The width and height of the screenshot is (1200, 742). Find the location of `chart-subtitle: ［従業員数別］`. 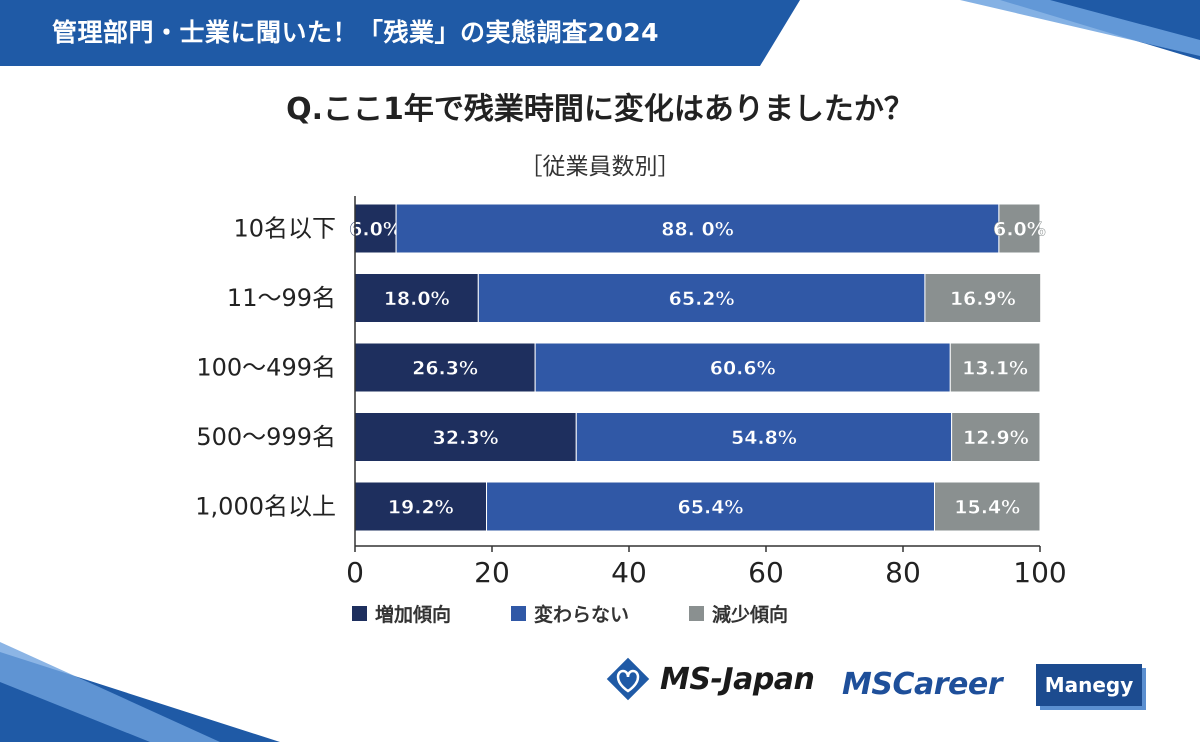

chart-subtitle: ［従業員数別］ is located at coordinates (600, 167).